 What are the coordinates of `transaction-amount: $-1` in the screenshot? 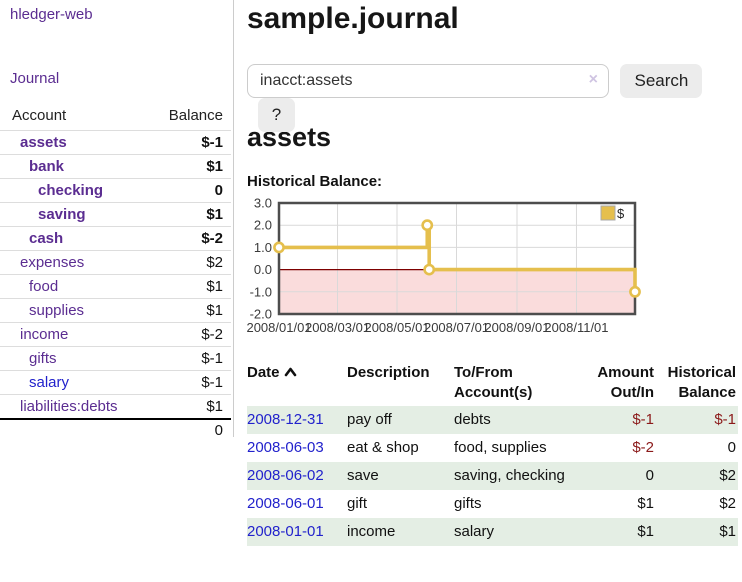 It's located at (643, 419).